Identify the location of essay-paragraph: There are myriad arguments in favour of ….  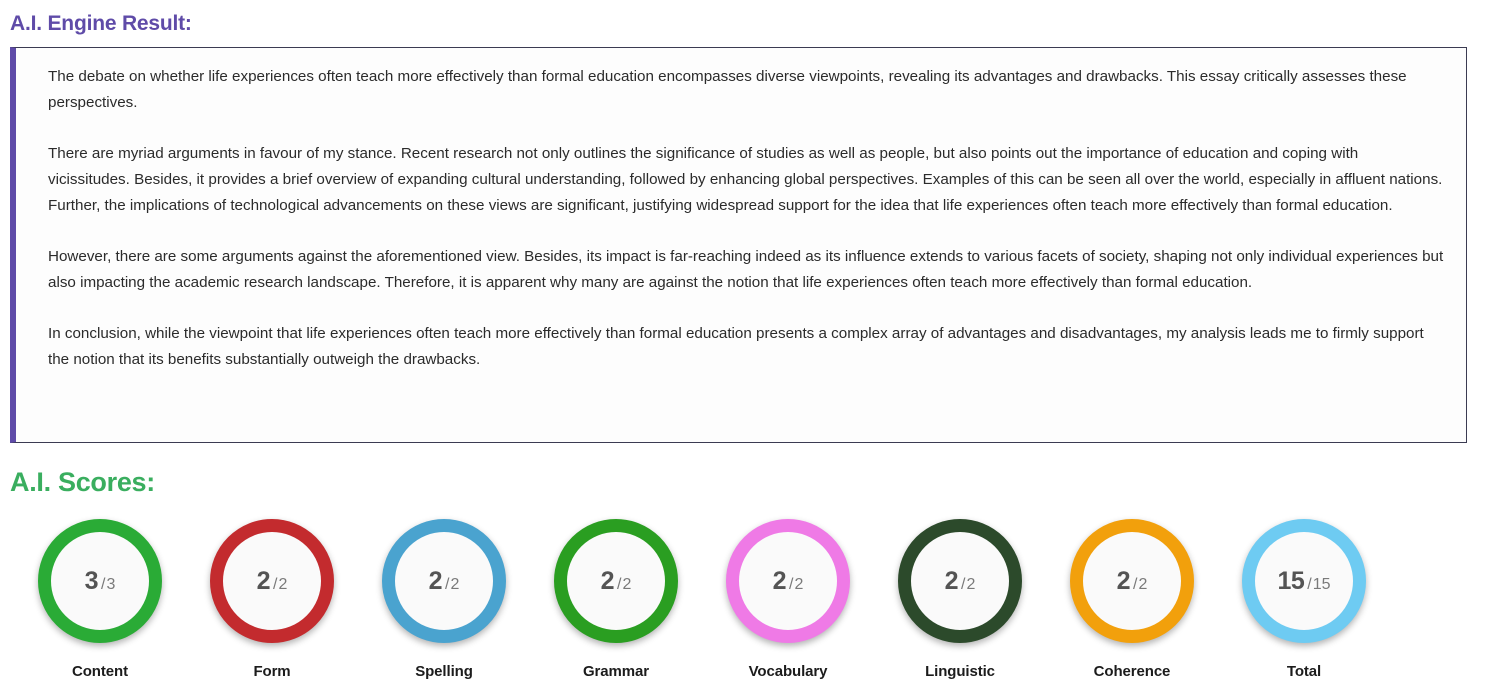
(745, 179).